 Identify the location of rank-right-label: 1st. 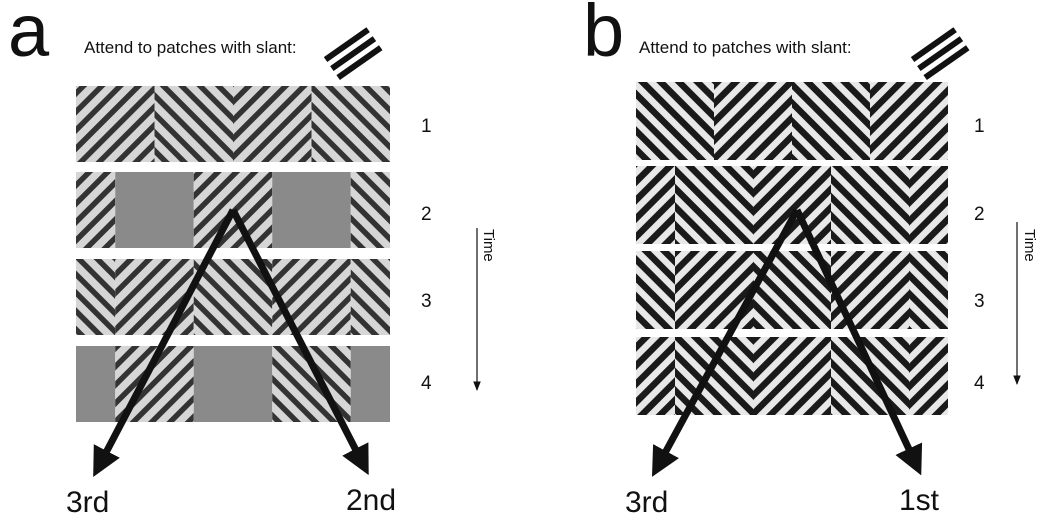
(919, 500).